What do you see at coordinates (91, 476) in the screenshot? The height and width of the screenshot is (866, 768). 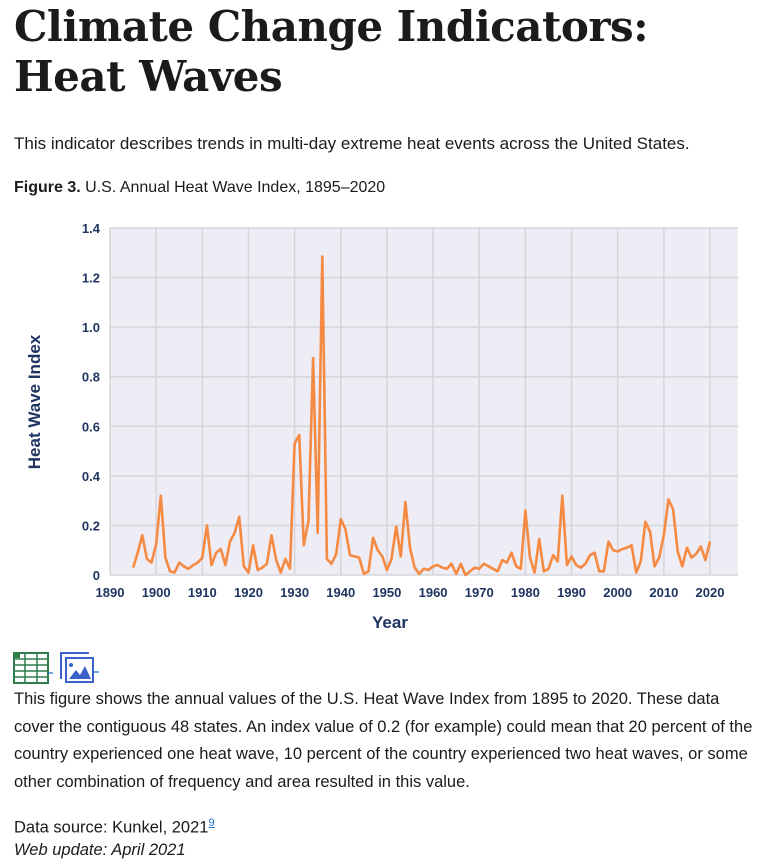 I see `y-tick-label: 0.4` at bounding box center [91, 476].